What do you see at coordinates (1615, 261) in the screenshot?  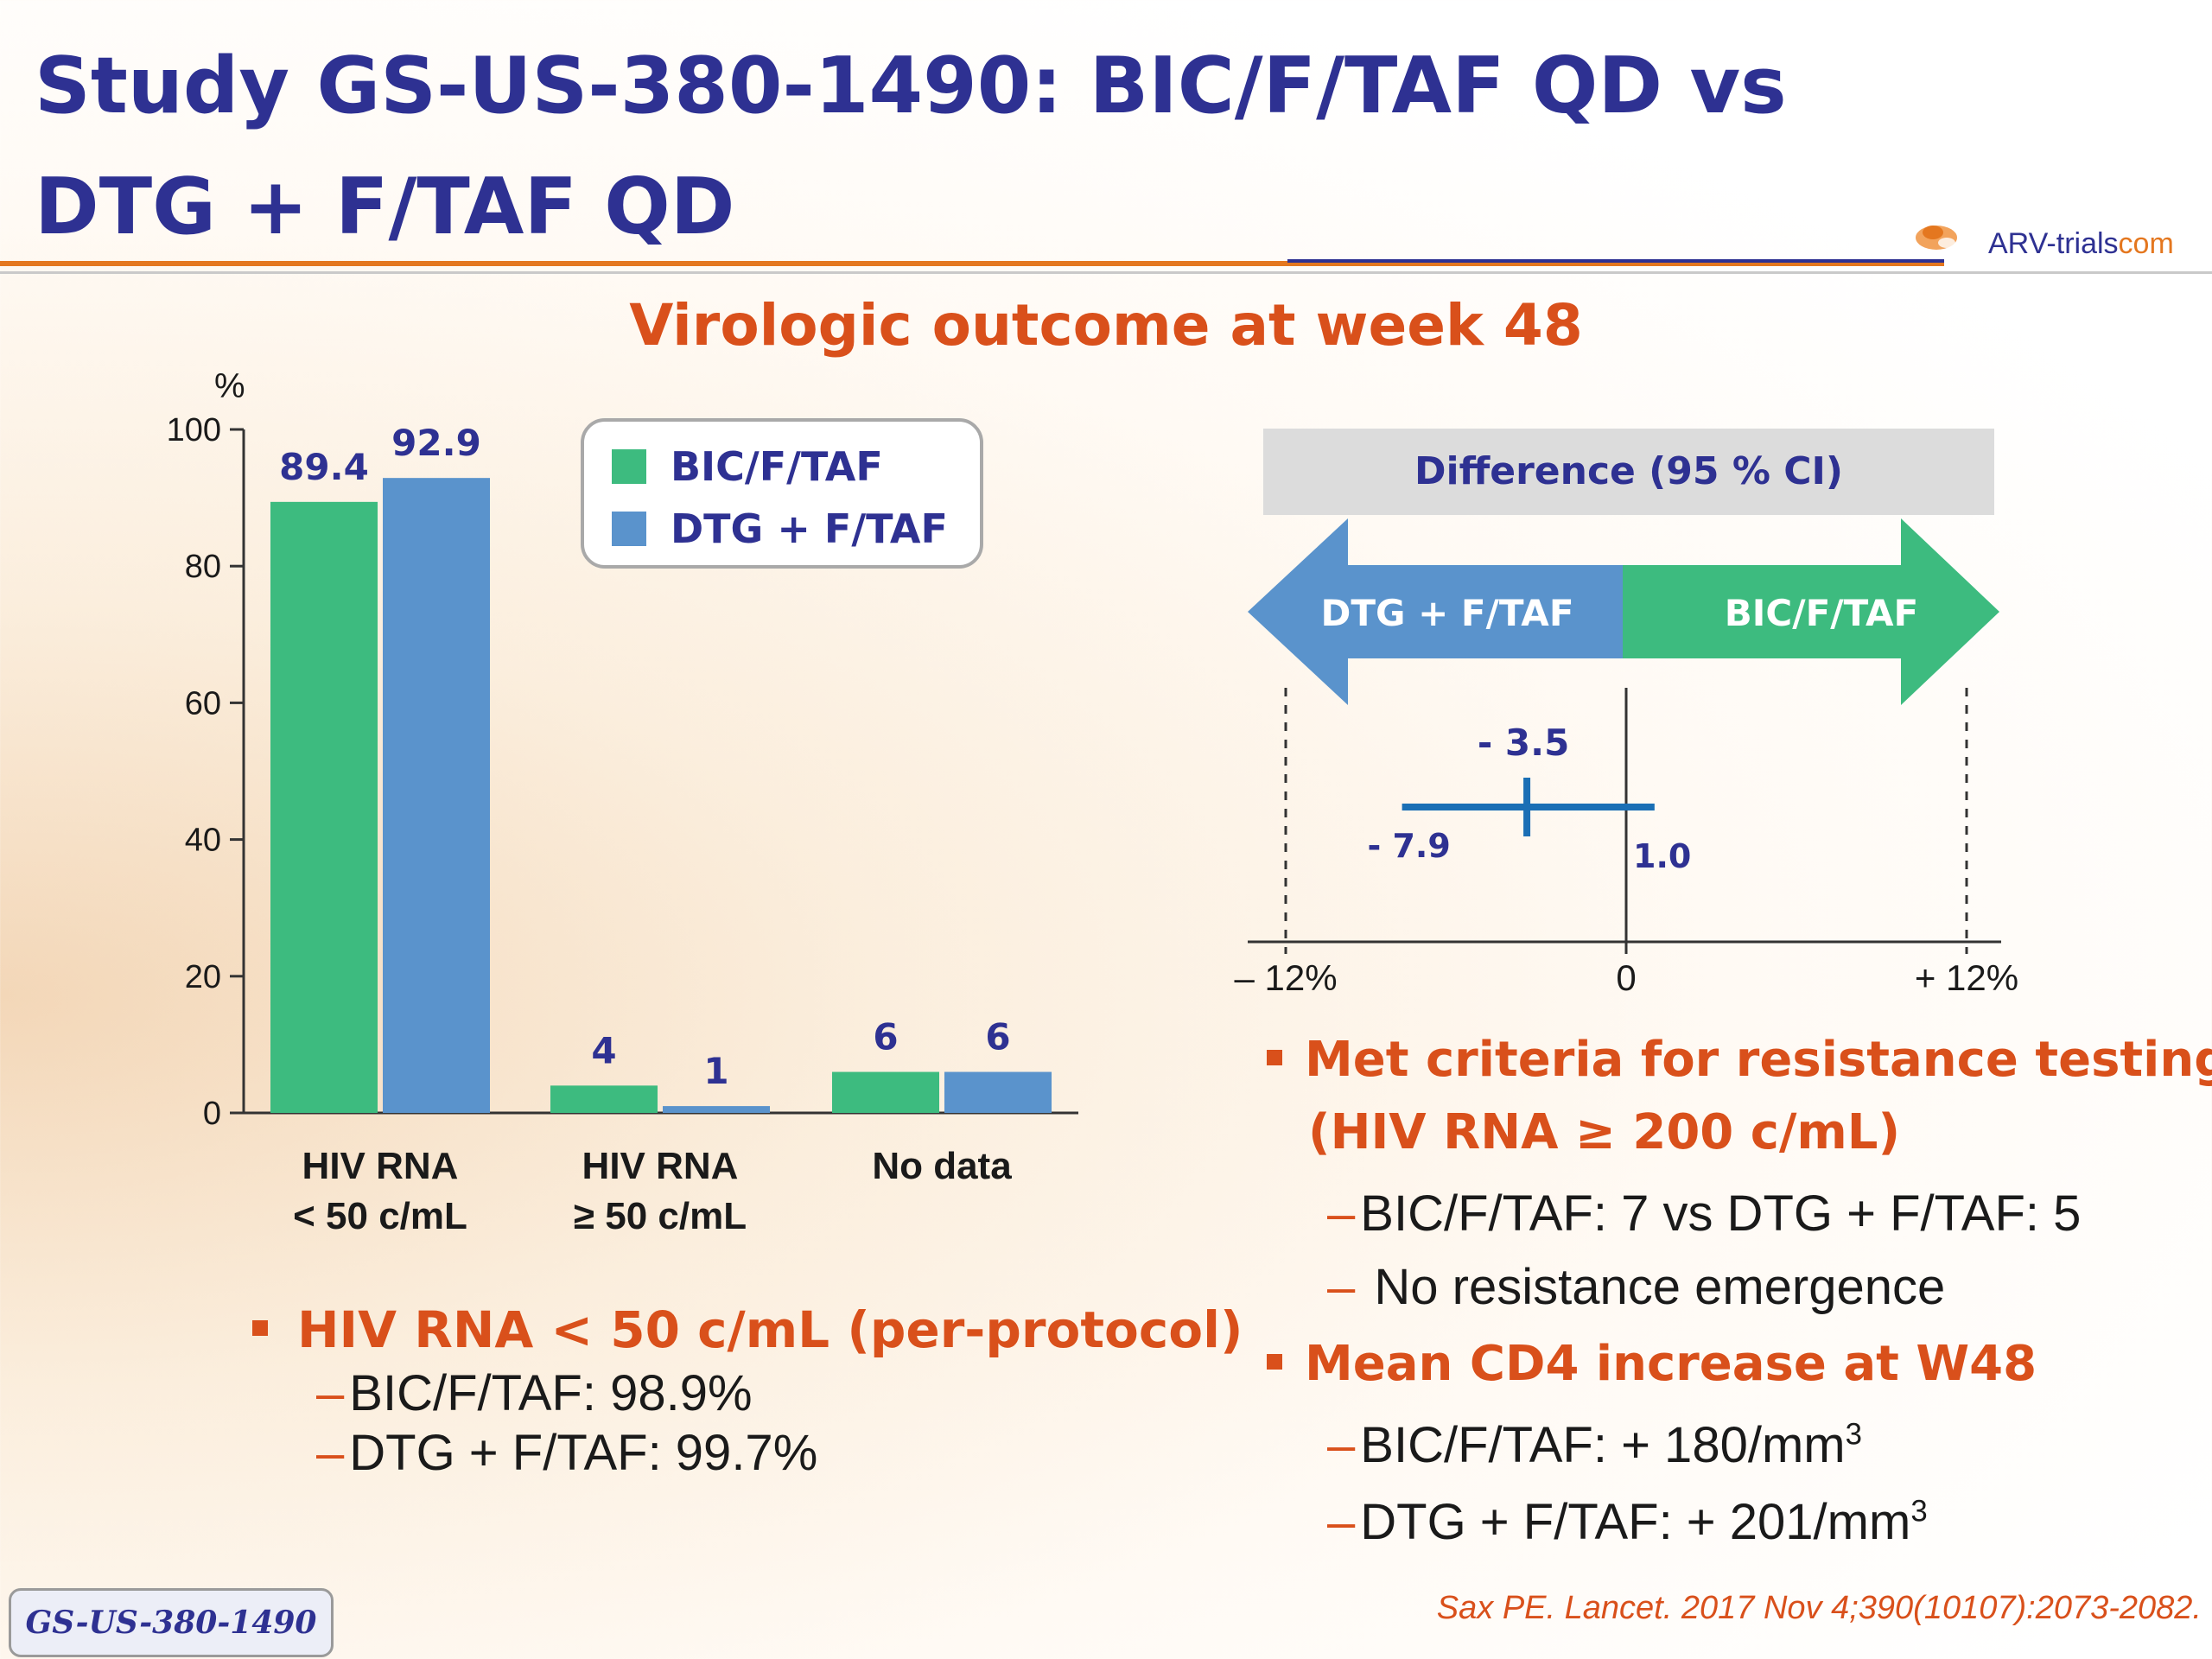 I see `title-rule-navy` at bounding box center [1615, 261].